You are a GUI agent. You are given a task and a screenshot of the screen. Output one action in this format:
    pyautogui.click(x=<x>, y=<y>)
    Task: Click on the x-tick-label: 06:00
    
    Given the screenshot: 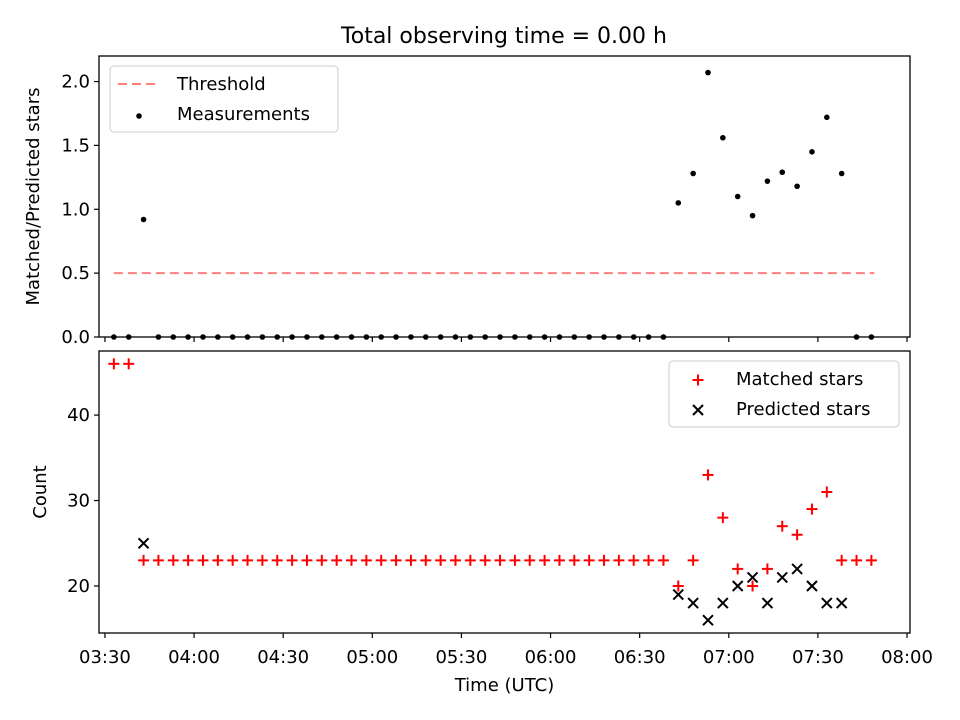 What is the action you would take?
    pyautogui.click(x=551, y=657)
    